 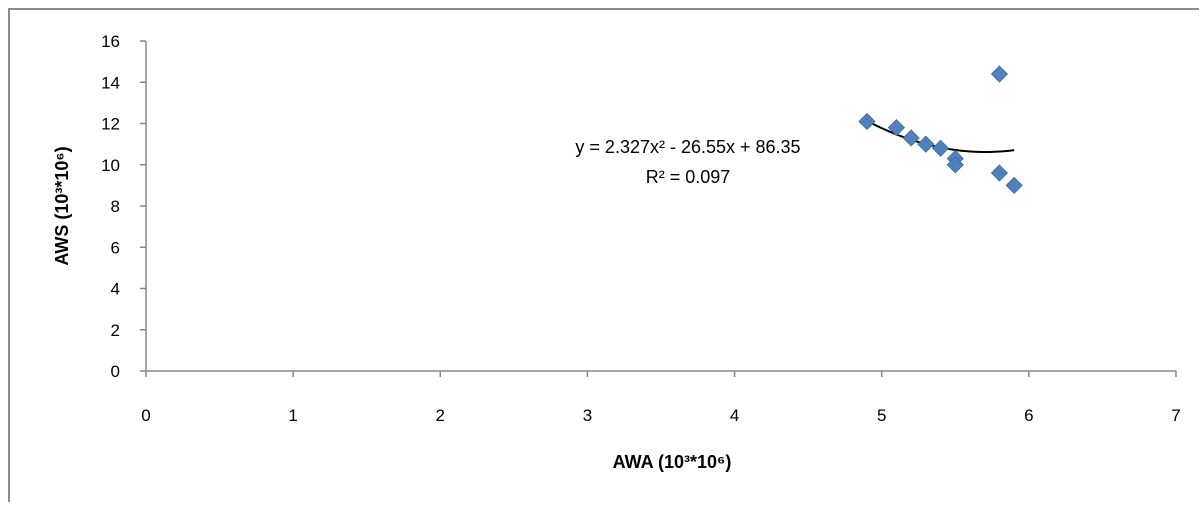 I want to click on x-tick-label: 2, so click(x=440, y=415).